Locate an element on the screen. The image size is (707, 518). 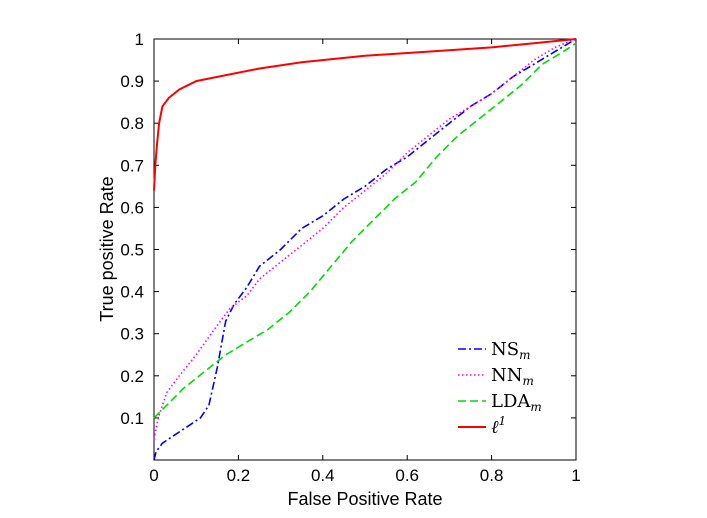
y-axis-label: True positive Rate is located at coordinates (107, 248).